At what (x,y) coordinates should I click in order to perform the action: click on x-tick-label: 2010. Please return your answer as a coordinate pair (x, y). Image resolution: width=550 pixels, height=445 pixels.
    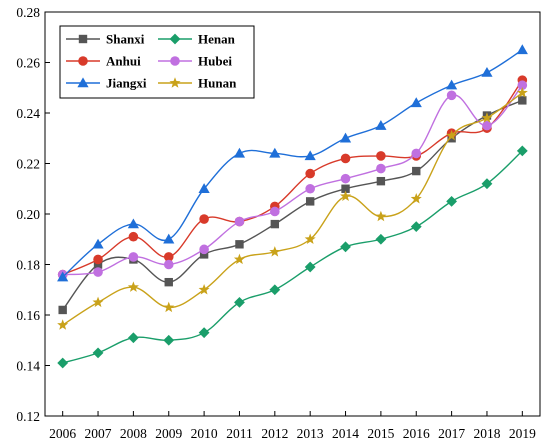
    Looking at the image, I should click on (204, 433).